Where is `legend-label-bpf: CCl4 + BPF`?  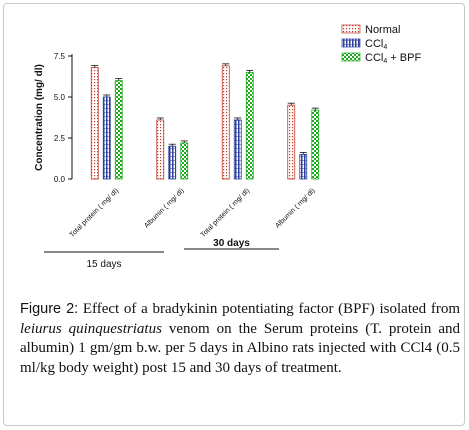
legend-label-bpf: CCl4 + BPF is located at coordinates (393, 58).